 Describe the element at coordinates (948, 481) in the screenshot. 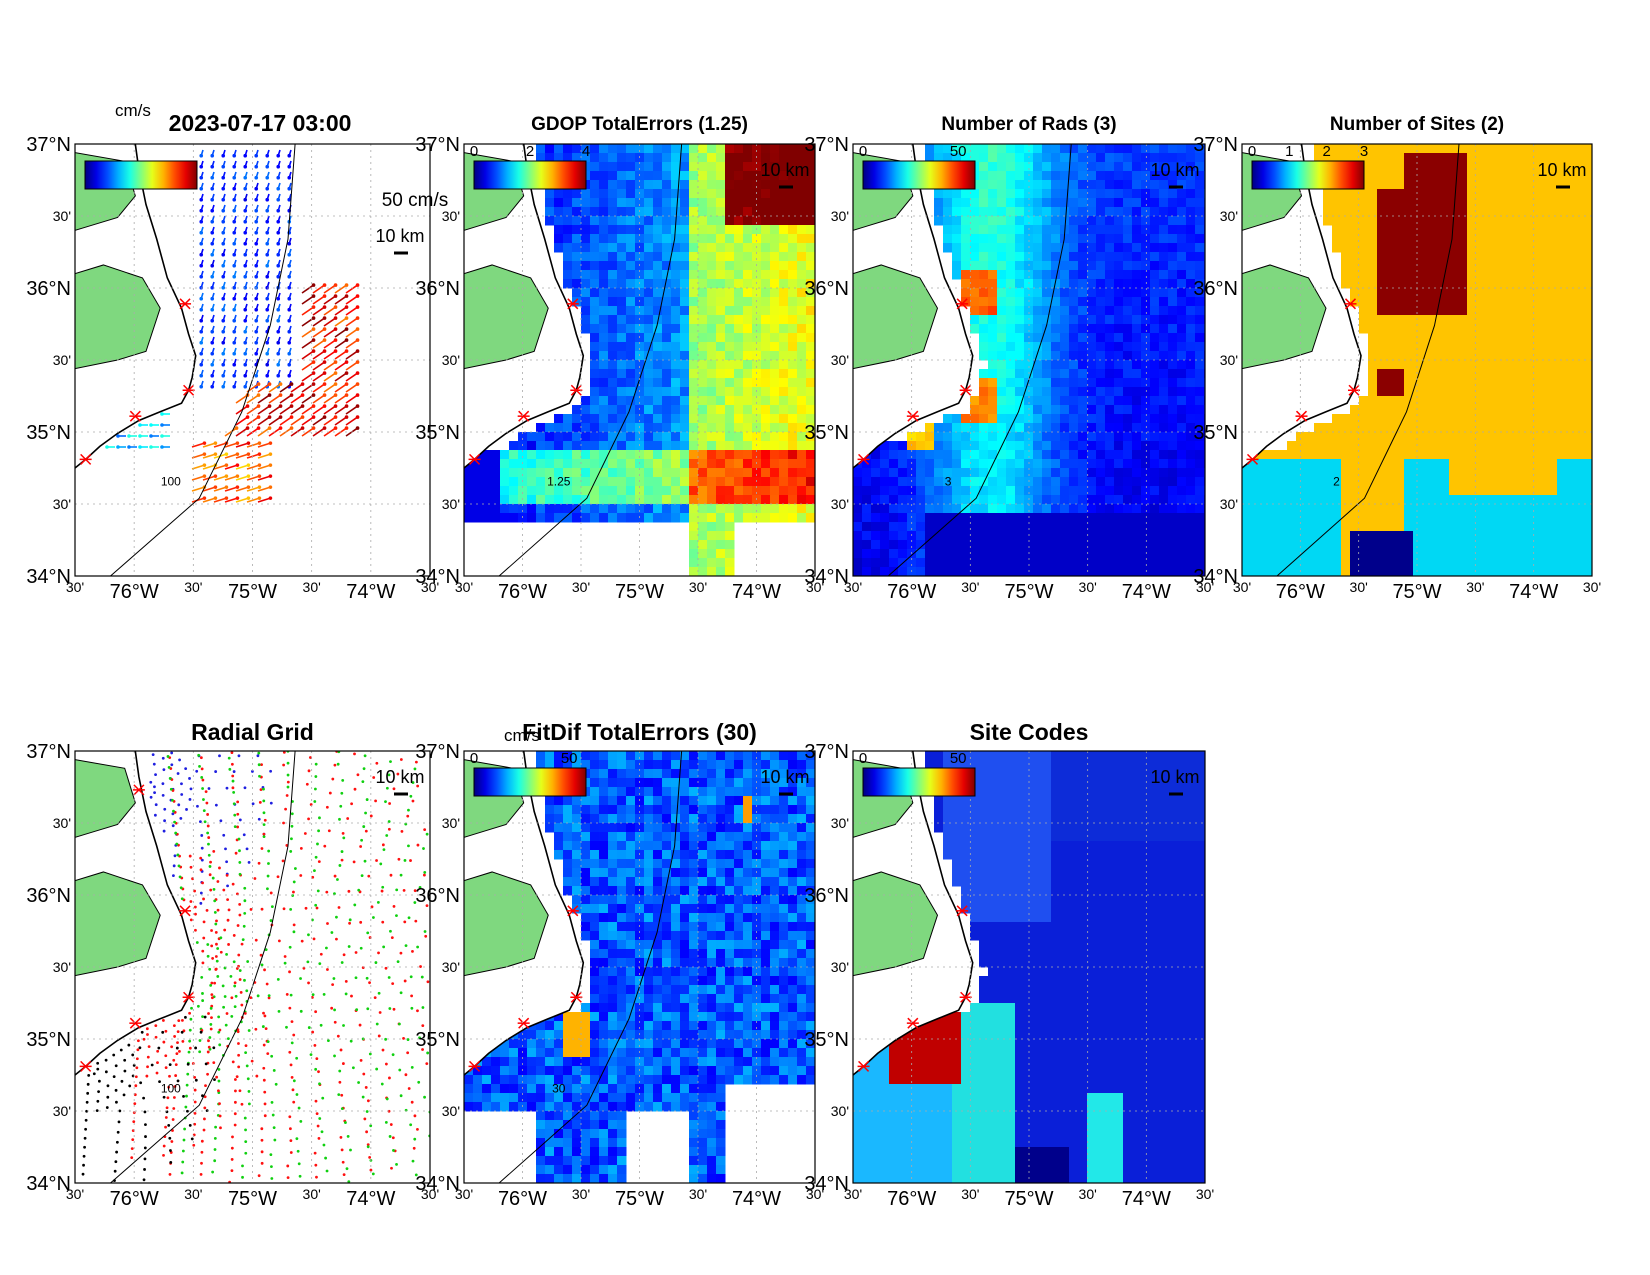

I see `contour-label: 3` at that location.